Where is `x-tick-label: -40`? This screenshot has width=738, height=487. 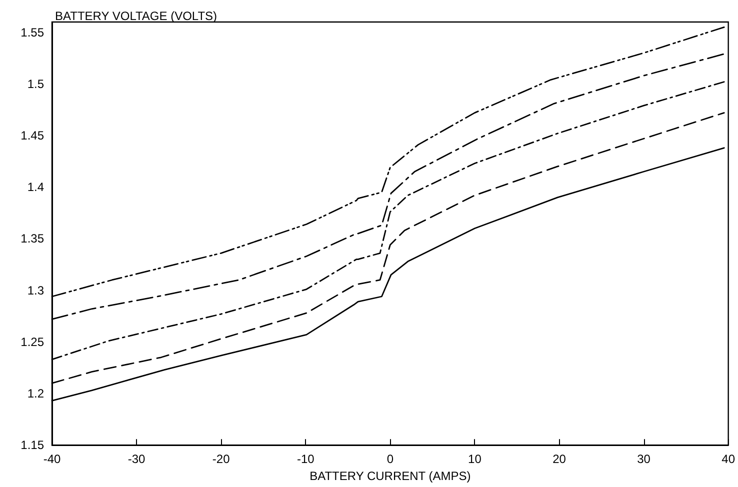 x-tick-label: -40 is located at coordinates (52, 459).